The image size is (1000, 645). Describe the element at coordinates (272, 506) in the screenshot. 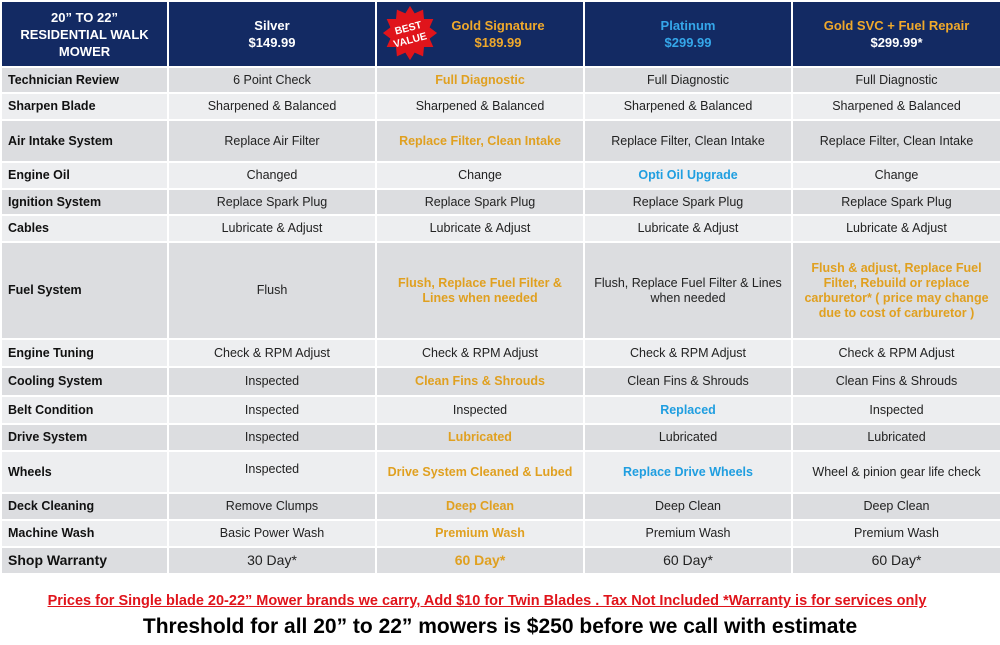

I see `table-cell: Remove Clumps` at that location.